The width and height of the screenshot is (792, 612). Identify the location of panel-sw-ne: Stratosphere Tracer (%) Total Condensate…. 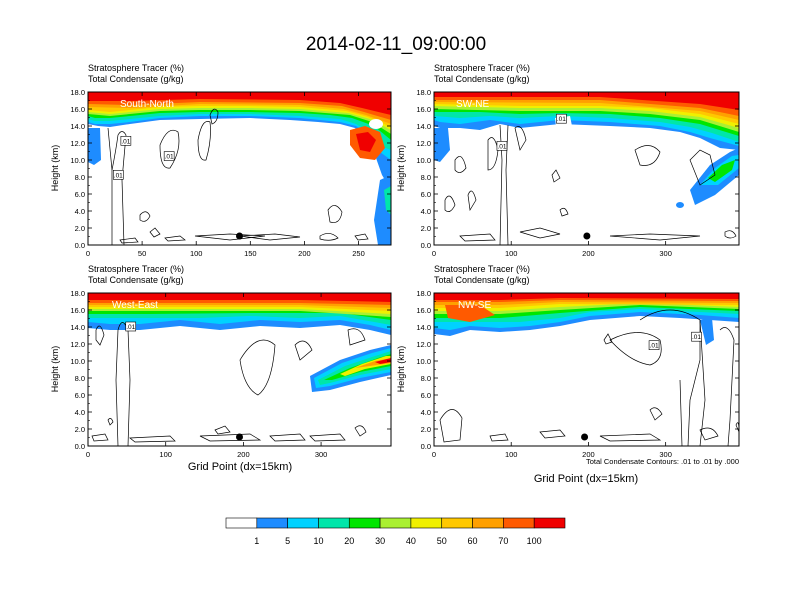
(568, 160).